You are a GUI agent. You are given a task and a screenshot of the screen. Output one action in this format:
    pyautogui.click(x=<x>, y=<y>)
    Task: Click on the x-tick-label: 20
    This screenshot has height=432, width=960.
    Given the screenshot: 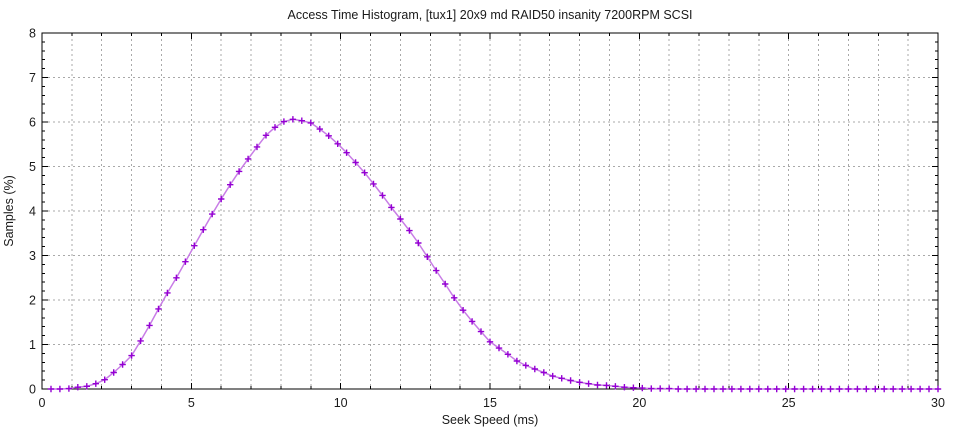 What is the action you would take?
    pyautogui.click(x=639, y=403)
    